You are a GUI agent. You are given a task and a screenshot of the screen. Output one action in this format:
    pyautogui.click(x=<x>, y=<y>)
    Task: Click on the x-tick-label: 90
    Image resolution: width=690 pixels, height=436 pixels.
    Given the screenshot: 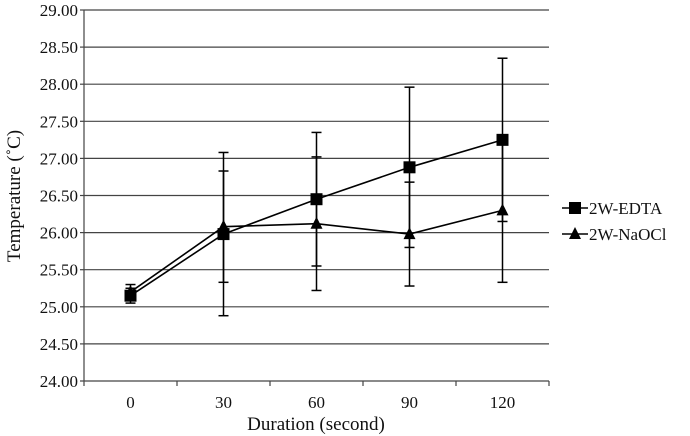 What is the action you would take?
    pyautogui.click(x=409, y=402)
    